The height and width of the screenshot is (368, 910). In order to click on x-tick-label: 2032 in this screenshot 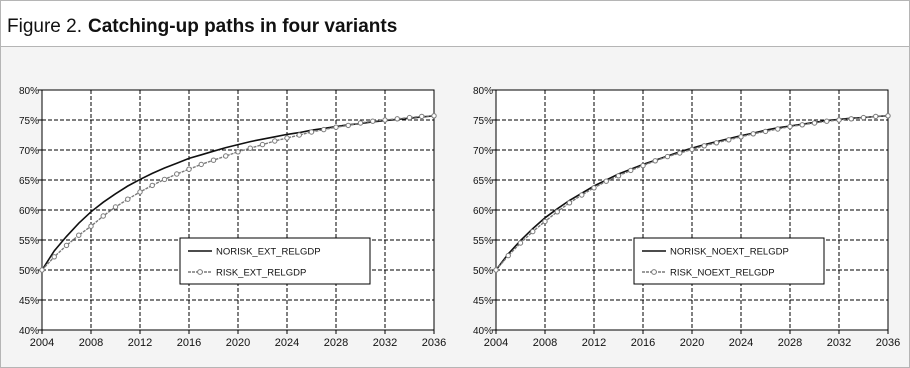, I will do `click(385, 343)`.